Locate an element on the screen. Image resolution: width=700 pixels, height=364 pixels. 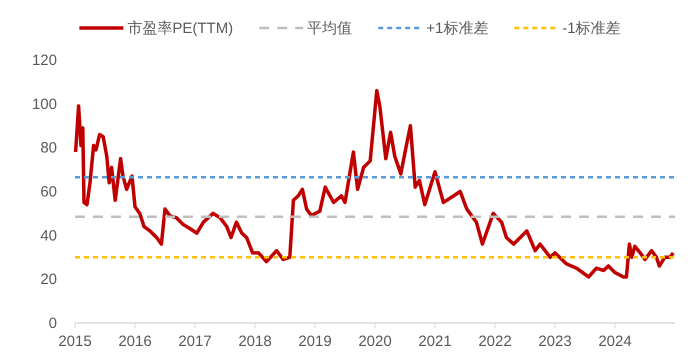
y-tick-label: 60 is located at coordinates (48, 192).